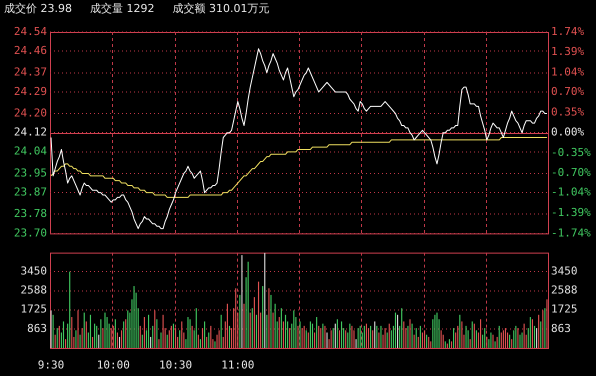  What do you see at coordinates (30, 192) in the screenshot?
I see `y-tick-label: 23.87` at bounding box center [30, 192].